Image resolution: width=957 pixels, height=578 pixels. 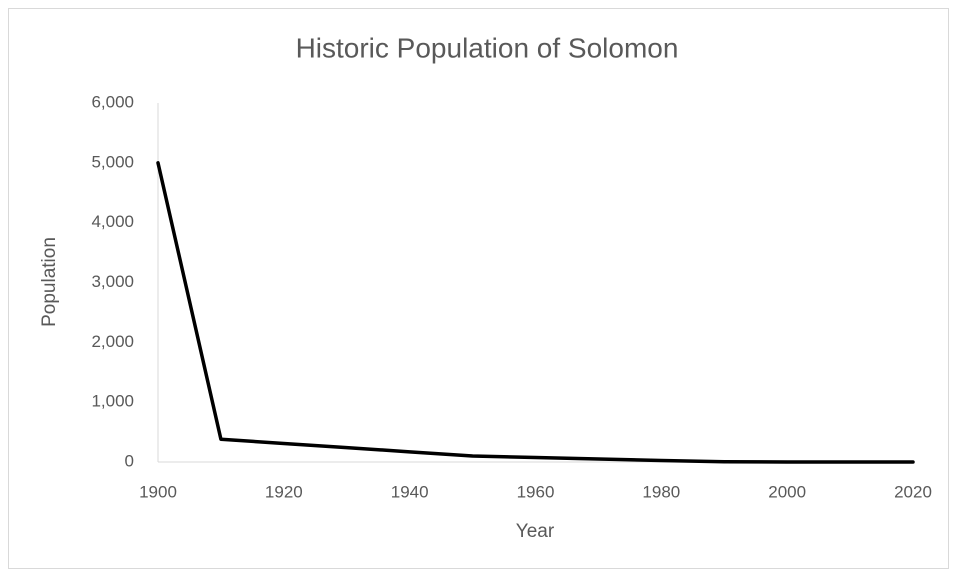 What do you see at coordinates (787, 491) in the screenshot?
I see `x-tick-label: 2000` at bounding box center [787, 491].